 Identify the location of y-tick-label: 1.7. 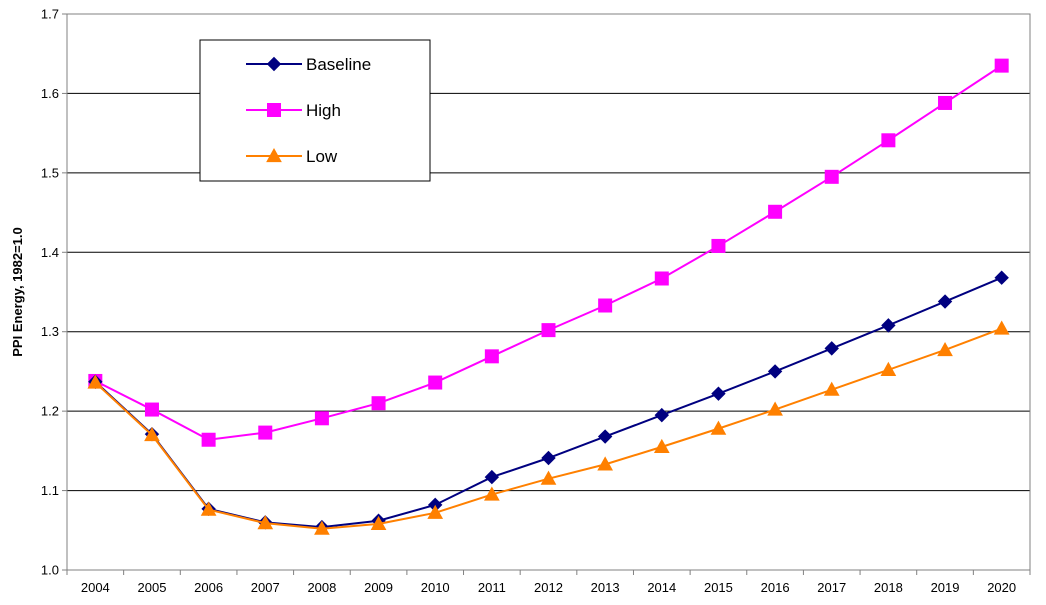
(50, 14).